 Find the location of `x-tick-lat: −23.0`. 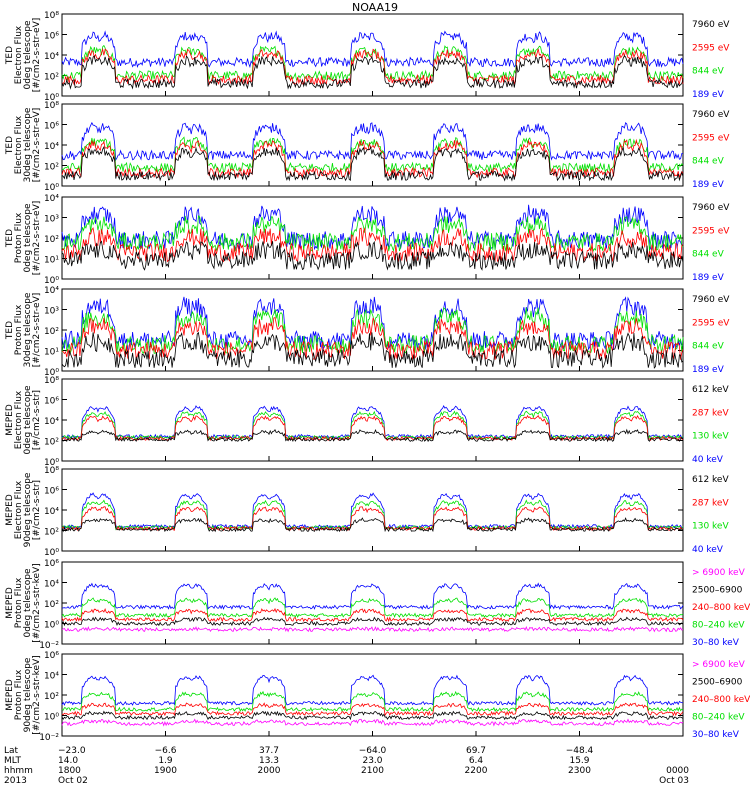

x-tick-lat: −23.0 is located at coordinates (72, 751).